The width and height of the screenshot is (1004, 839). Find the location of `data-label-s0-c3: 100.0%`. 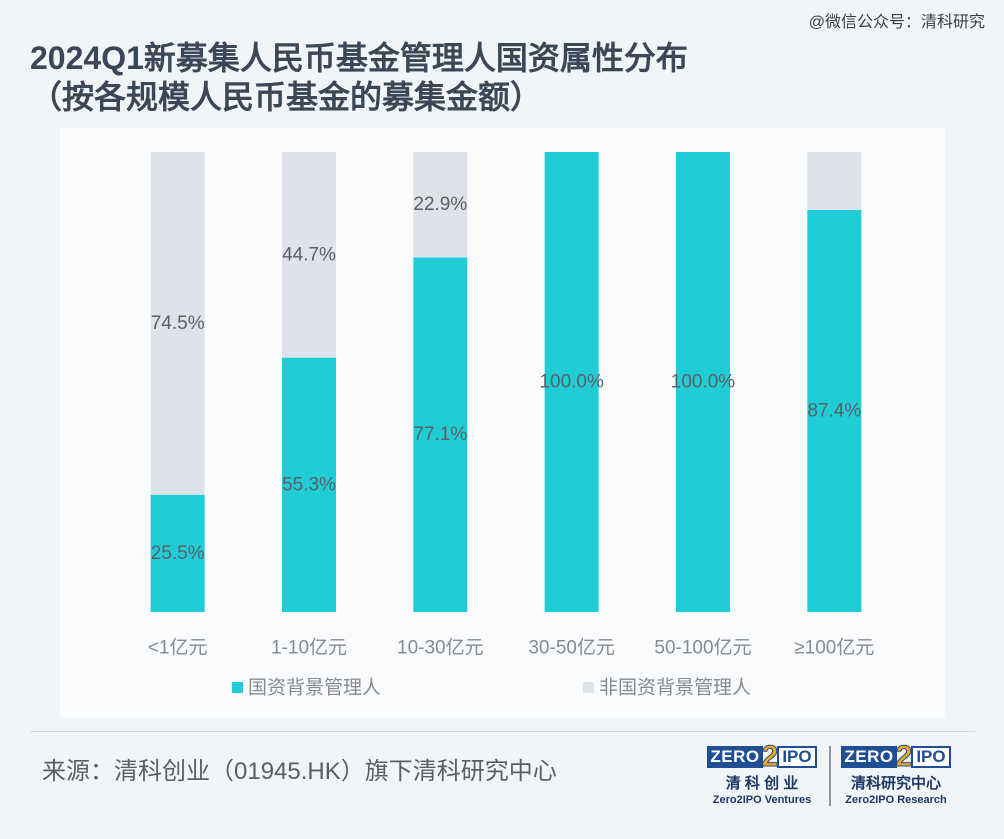

data-label-s0-c3: 100.0% is located at coordinates (571, 382).